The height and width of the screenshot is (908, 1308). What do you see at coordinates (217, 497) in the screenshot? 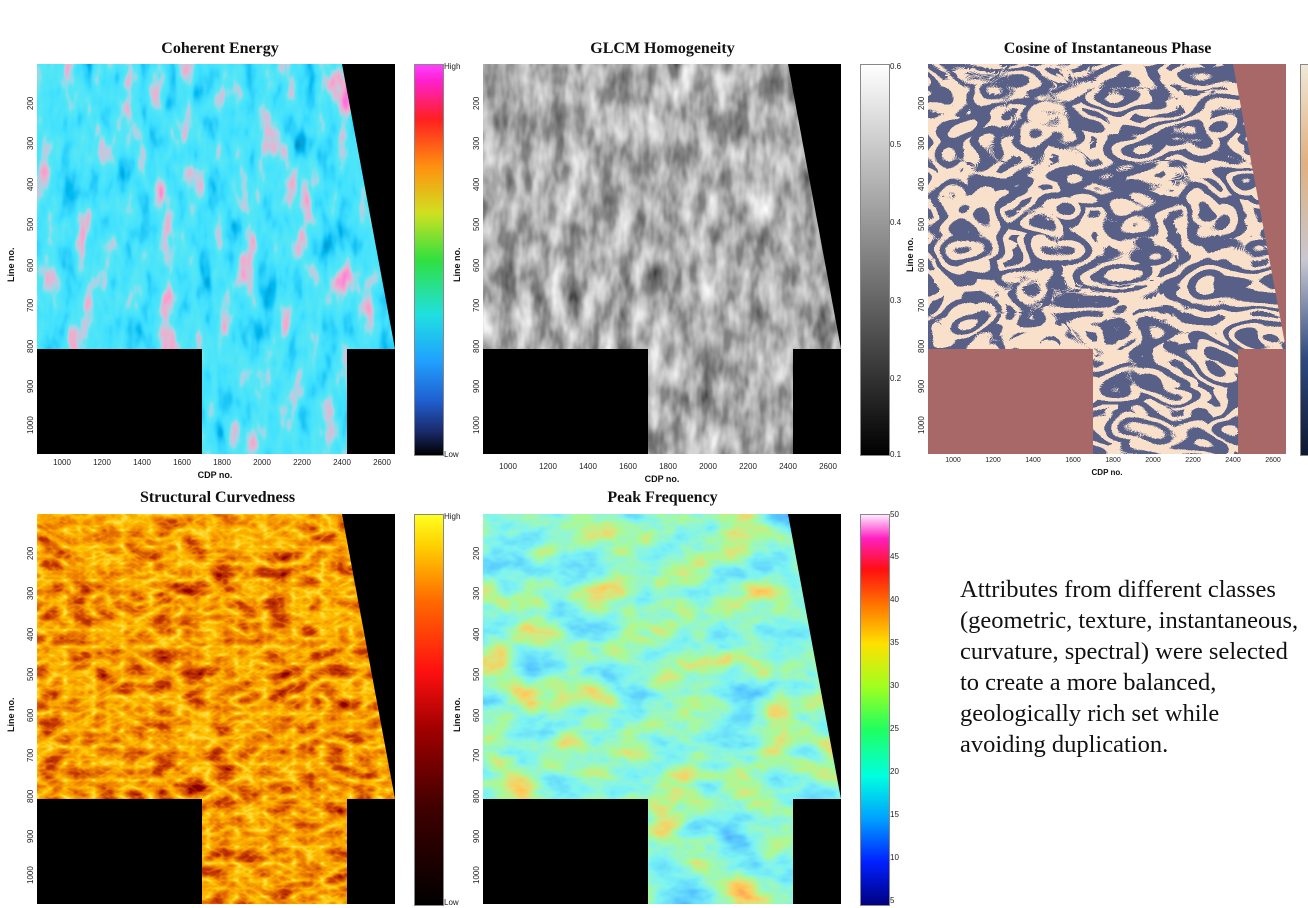
I see `structural-curvedness-title: Structural Curvedness` at bounding box center [217, 497].